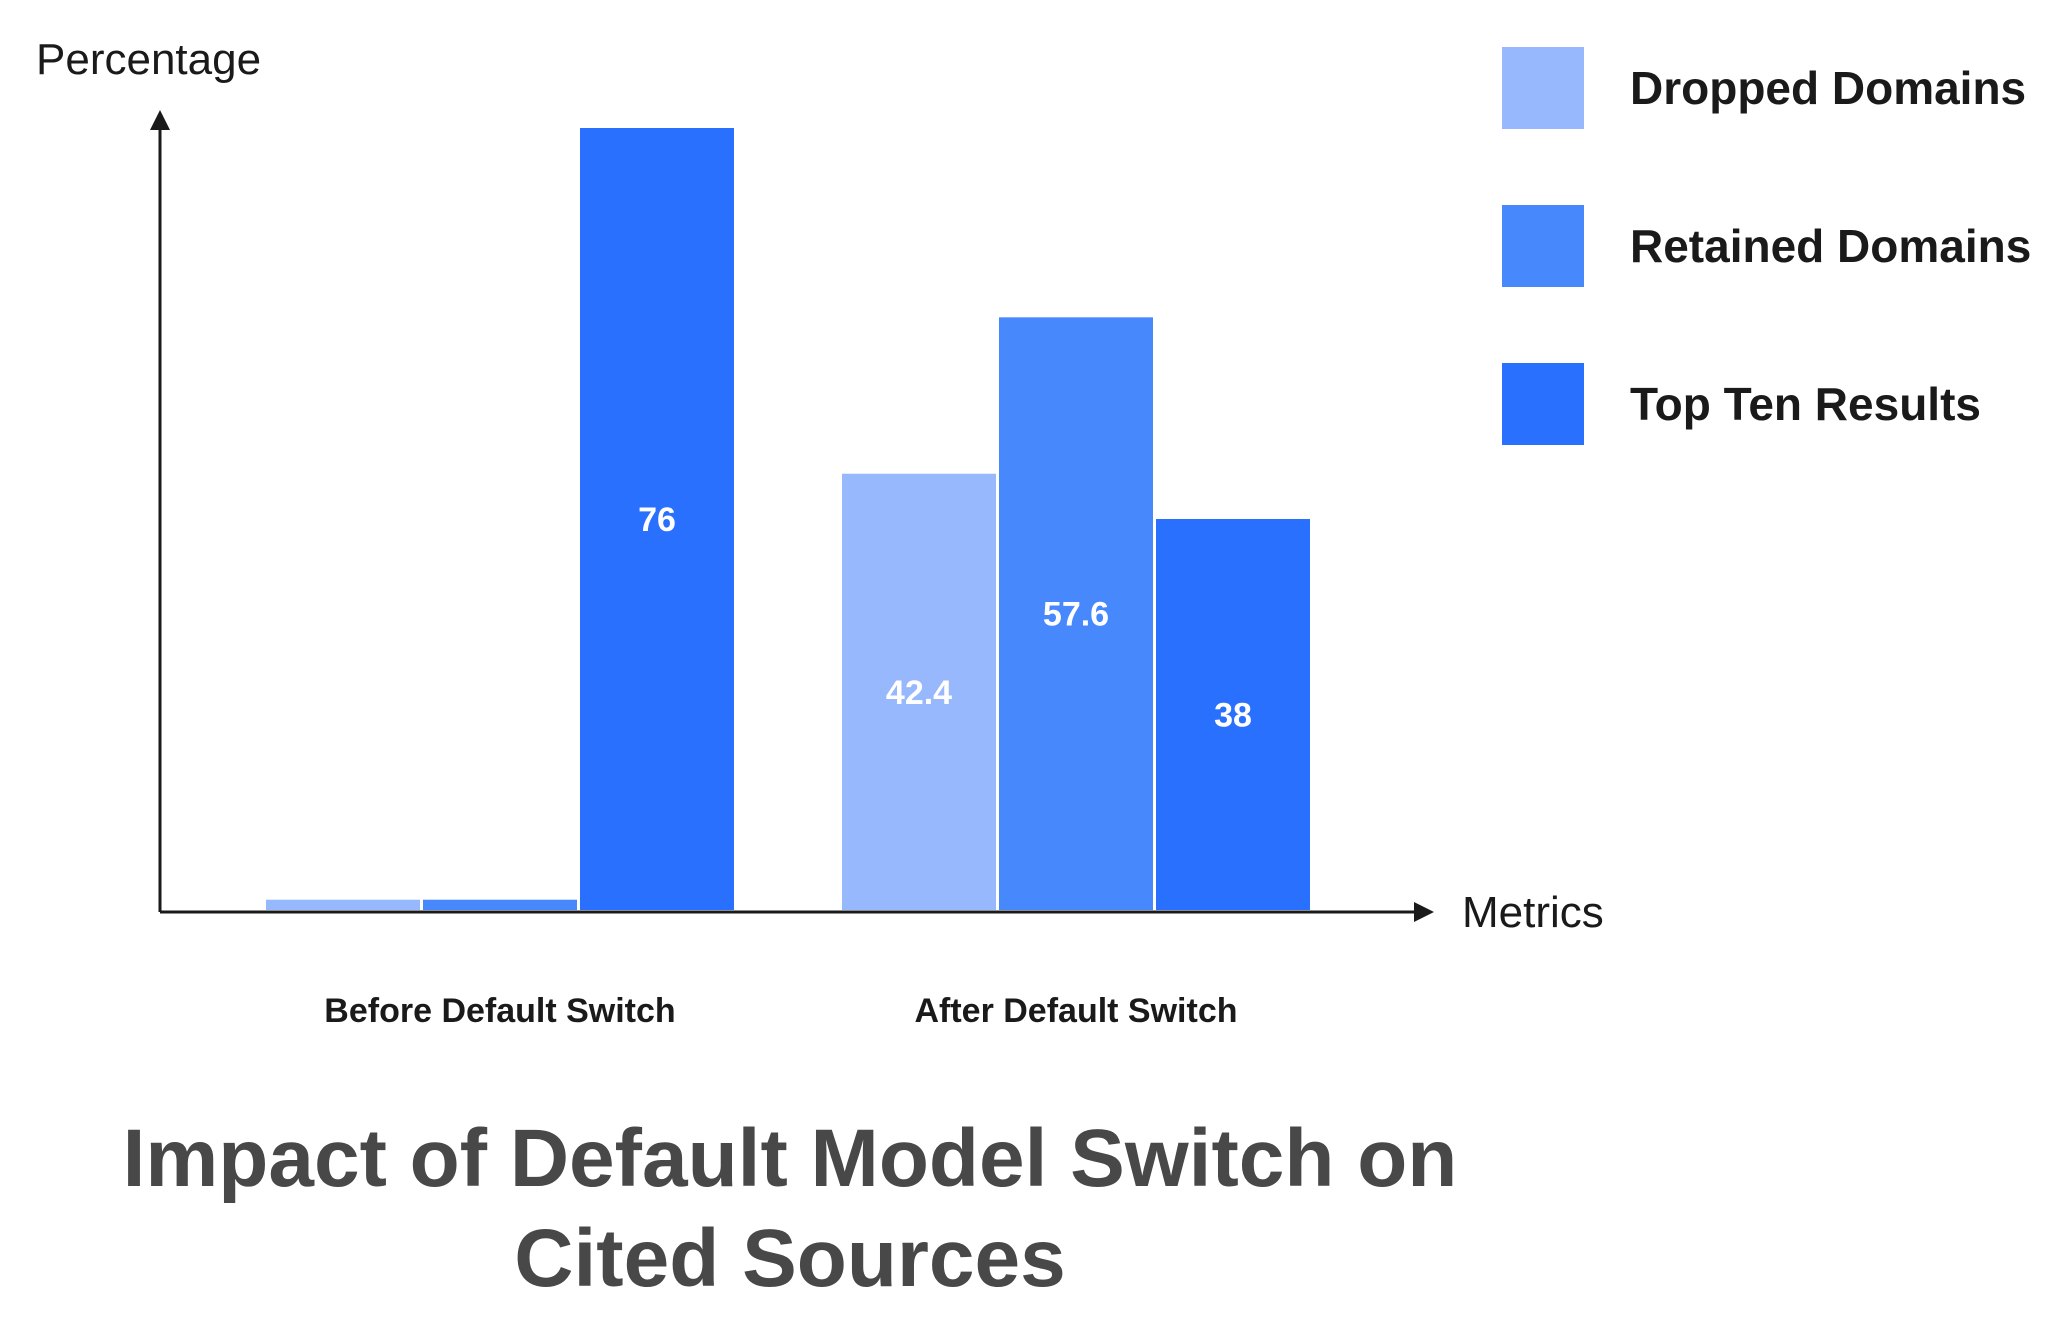 This screenshot has width=2048, height=1323. I want to click on legend-label-retained-domains: Retained Domains, so click(1830, 246).